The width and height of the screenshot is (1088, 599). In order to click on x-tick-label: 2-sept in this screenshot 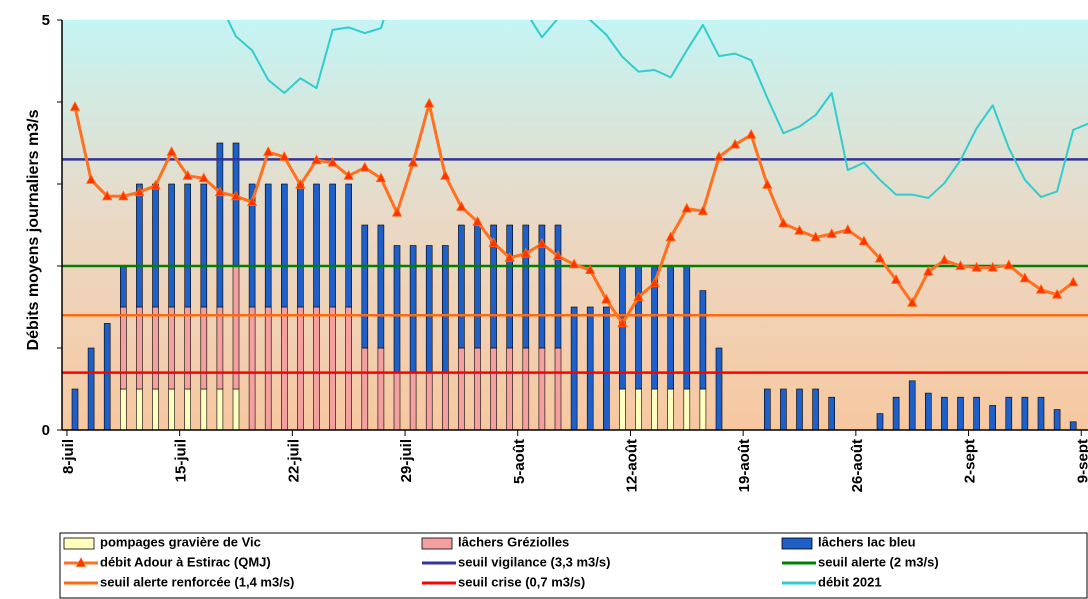, I will do `click(970, 461)`.